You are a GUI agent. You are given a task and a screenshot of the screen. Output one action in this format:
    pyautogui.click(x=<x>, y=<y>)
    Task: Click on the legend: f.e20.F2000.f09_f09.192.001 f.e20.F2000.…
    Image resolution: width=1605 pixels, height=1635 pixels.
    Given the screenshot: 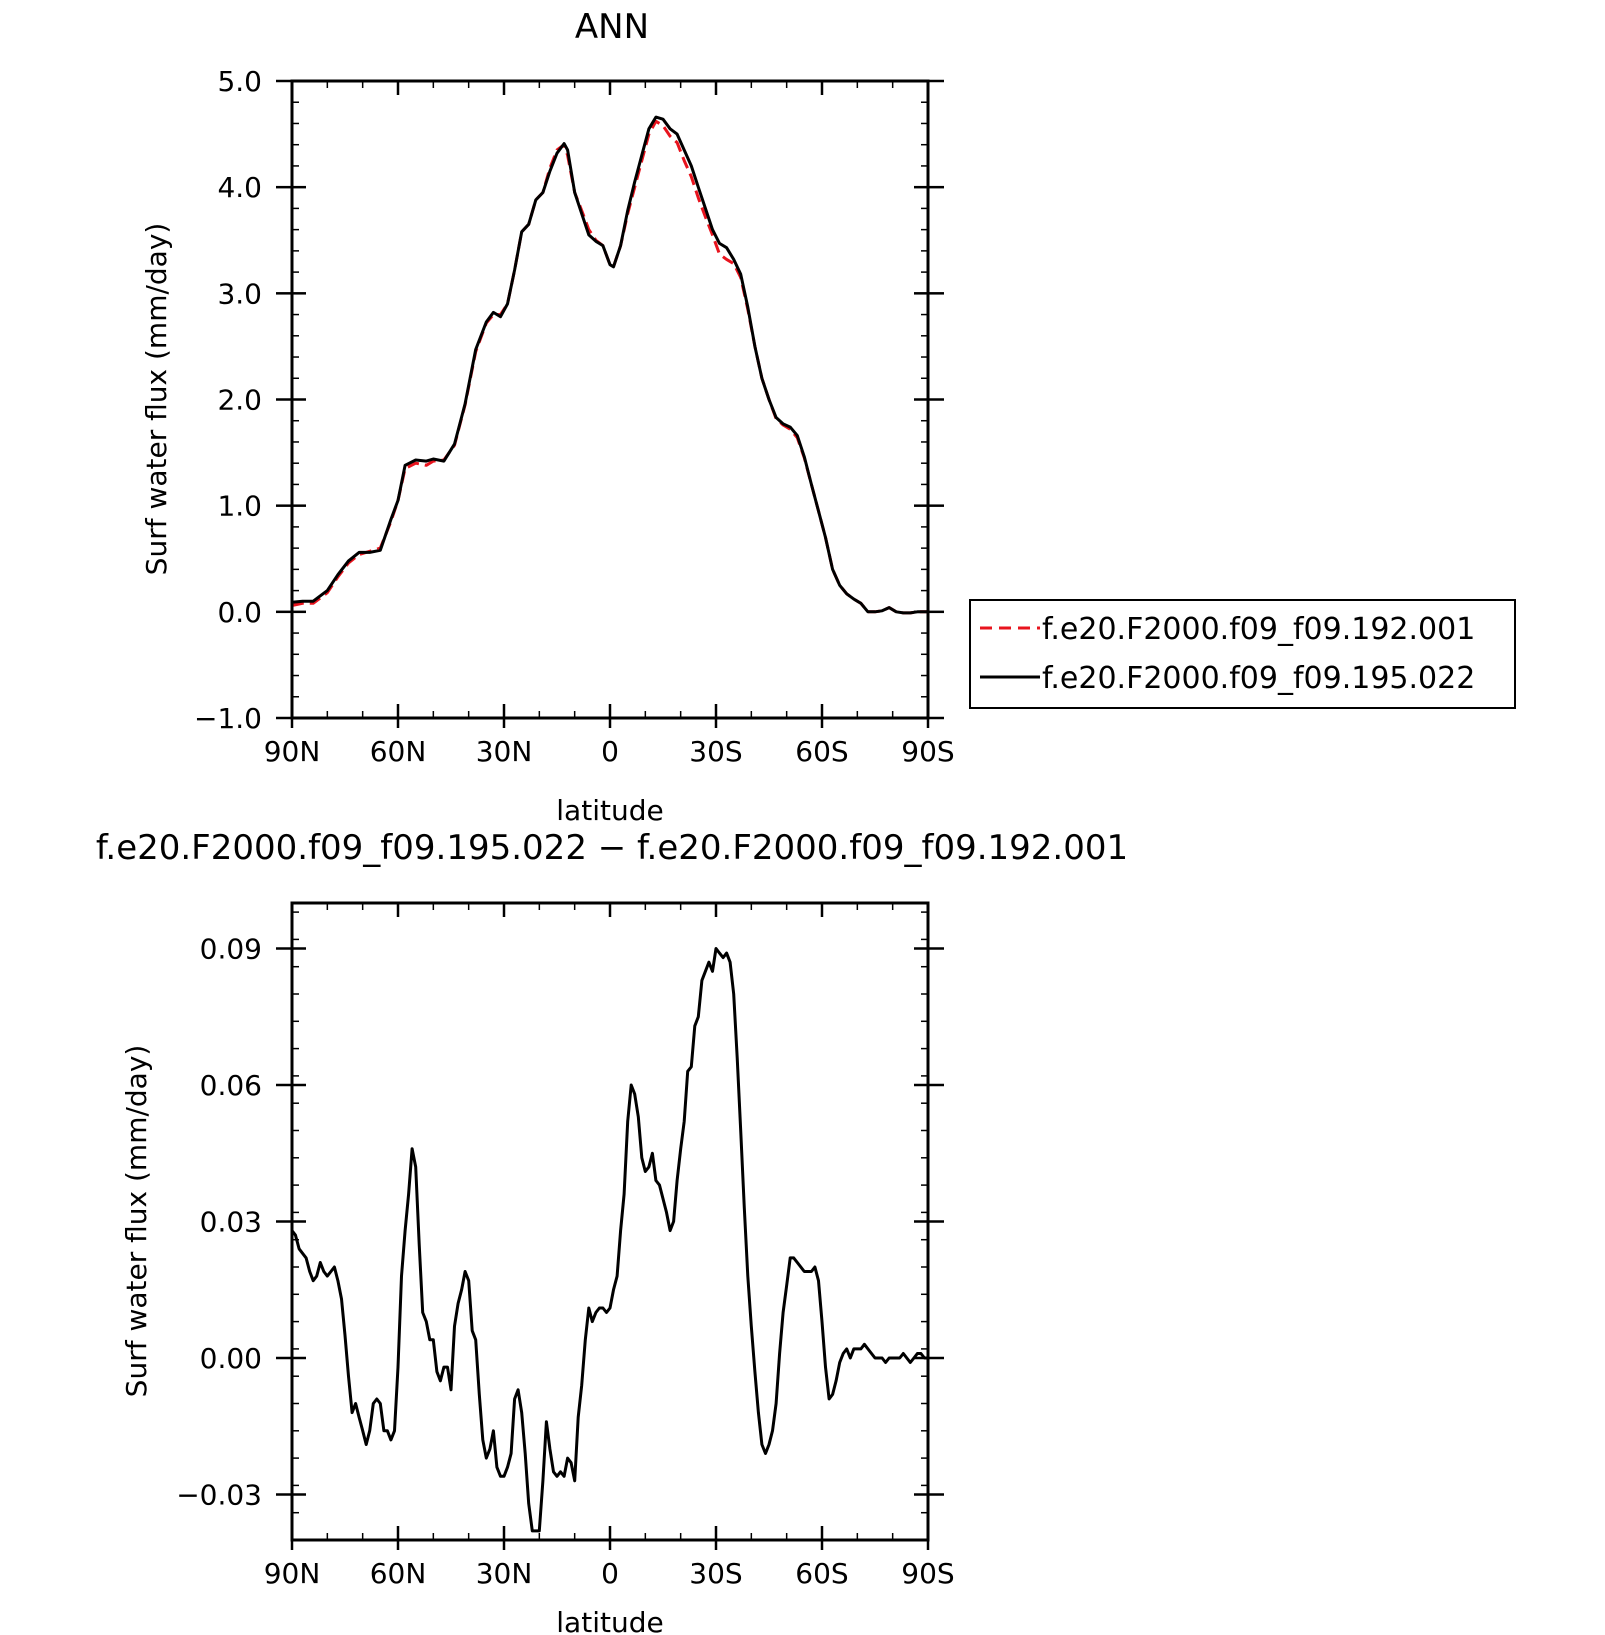 What is the action you would take?
    pyautogui.click(x=1242, y=654)
    